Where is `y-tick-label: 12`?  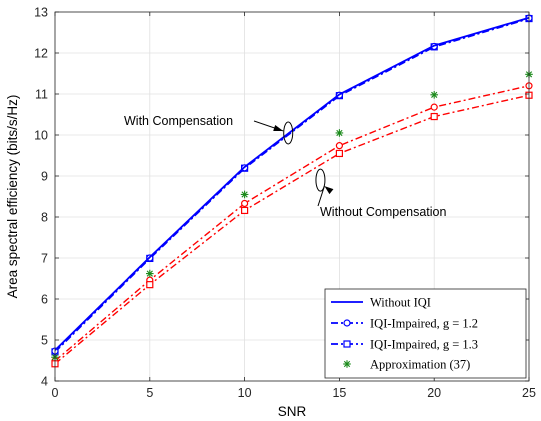 y-tick-label: 12 is located at coordinates (41, 54).